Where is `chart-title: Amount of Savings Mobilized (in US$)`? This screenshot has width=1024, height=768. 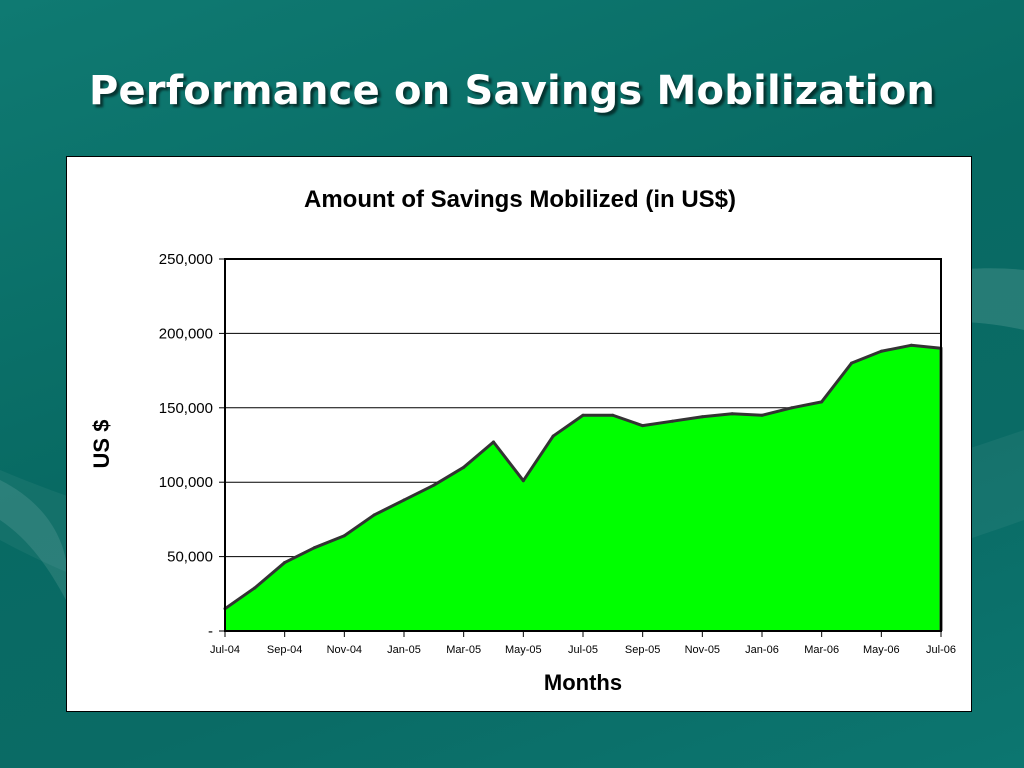 chart-title: Amount of Savings Mobilized (in US$) is located at coordinates (520, 199).